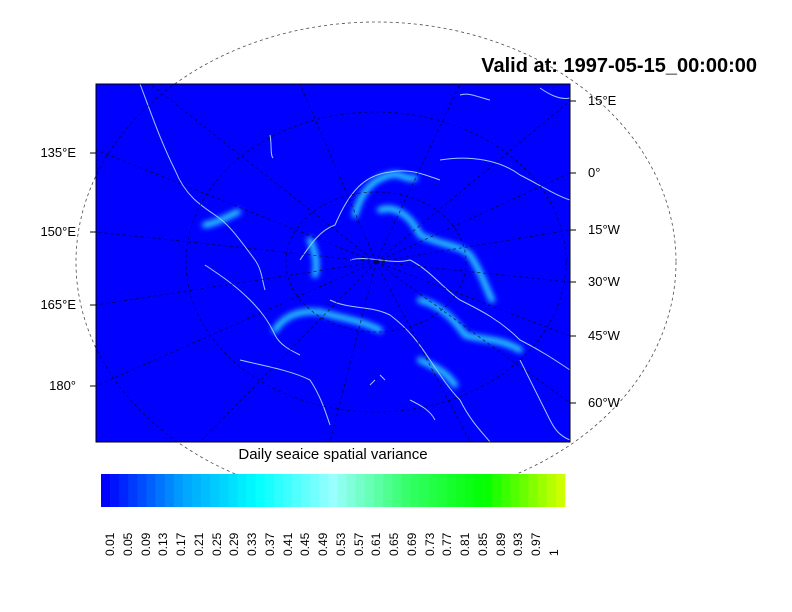 This screenshot has height=612, width=792. Describe the element at coordinates (163, 544) in the screenshot. I see `colorbar-label: 0.13` at that location.